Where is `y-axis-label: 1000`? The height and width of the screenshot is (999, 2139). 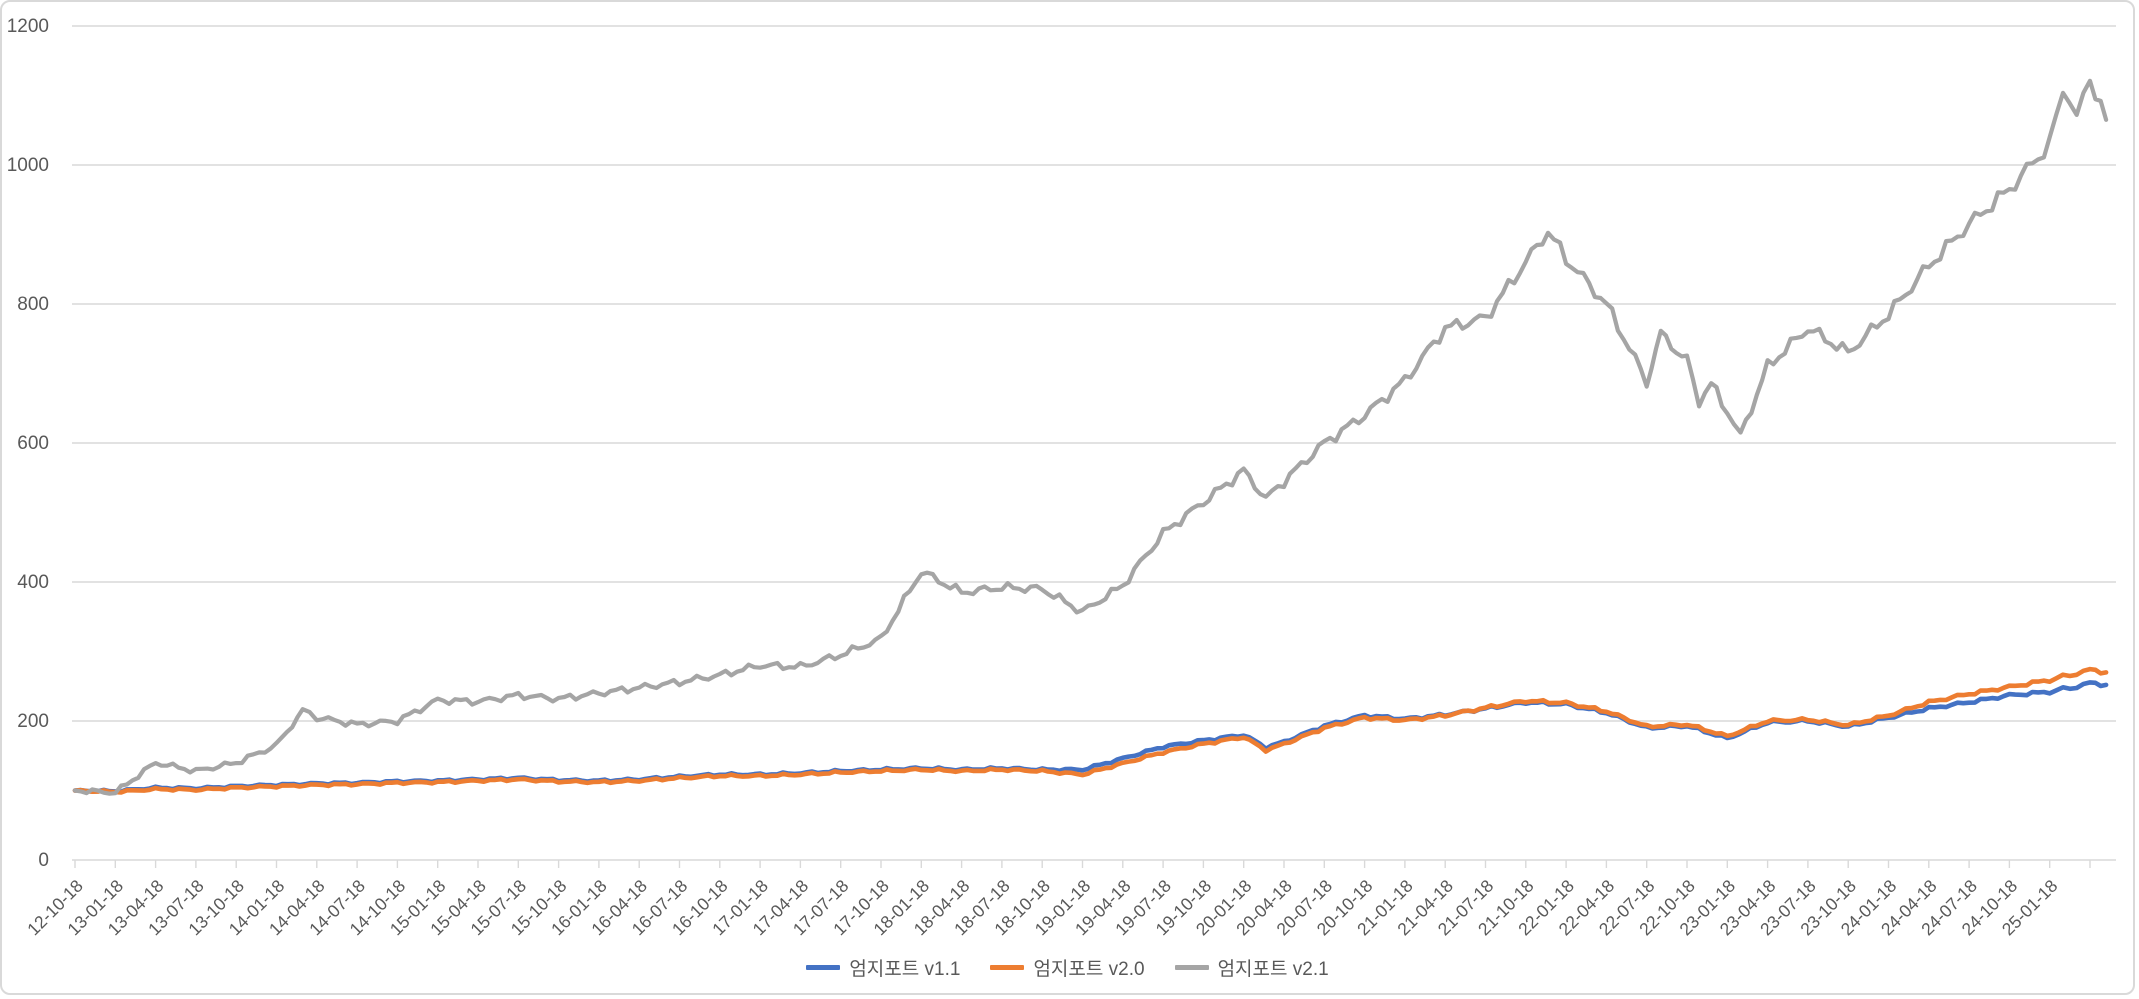 y-axis-label: 1000 is located at coordinates (28, 165).